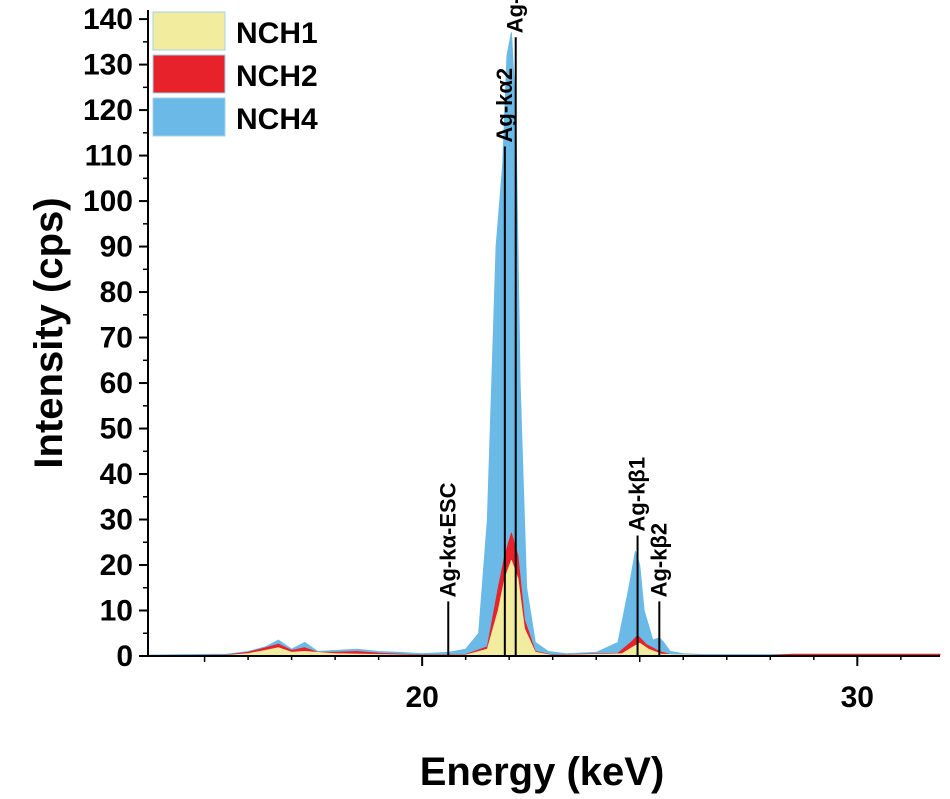 Image resolution: width=950 pixels, height=799 pixels. What do you see at coordinates (116, 383) in the screenshot?
I see `y-tick-label: 60` at bounding box center [116, 383].